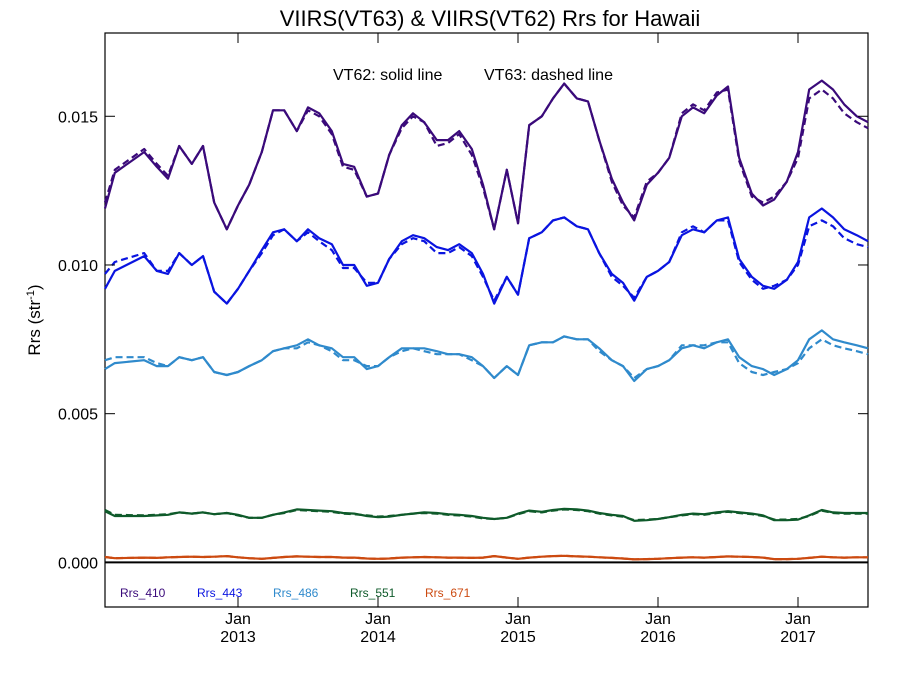  Describe the element at coordinates (34, 328) in the screenshot. I see `y-axis-label-main: Rrs (str` at that location.